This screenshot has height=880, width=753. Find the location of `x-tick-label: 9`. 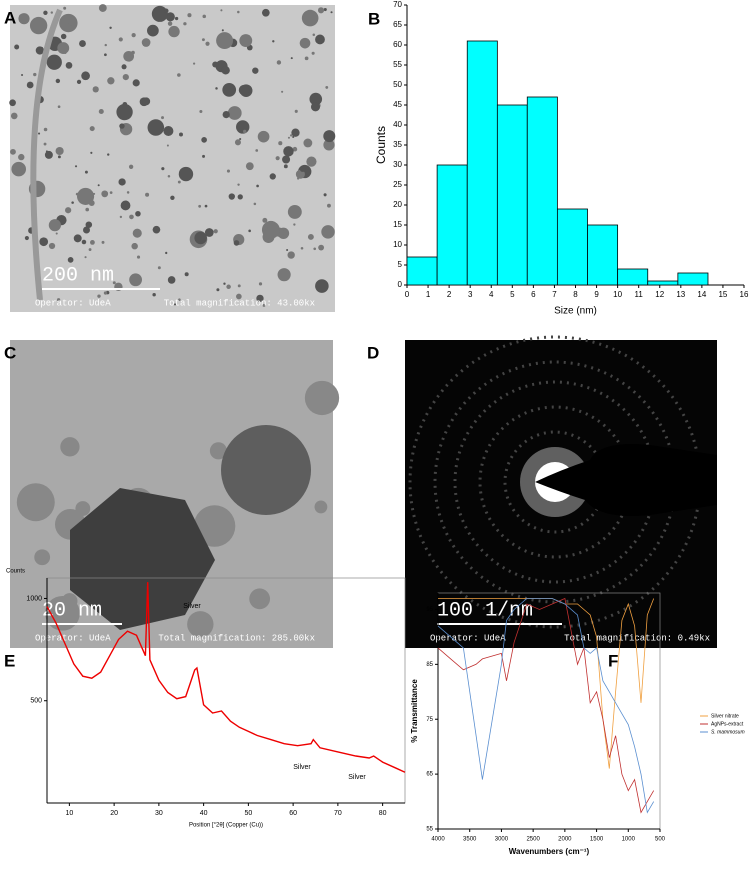

x-tick-label: 9 is located at coordinates (596, 294).